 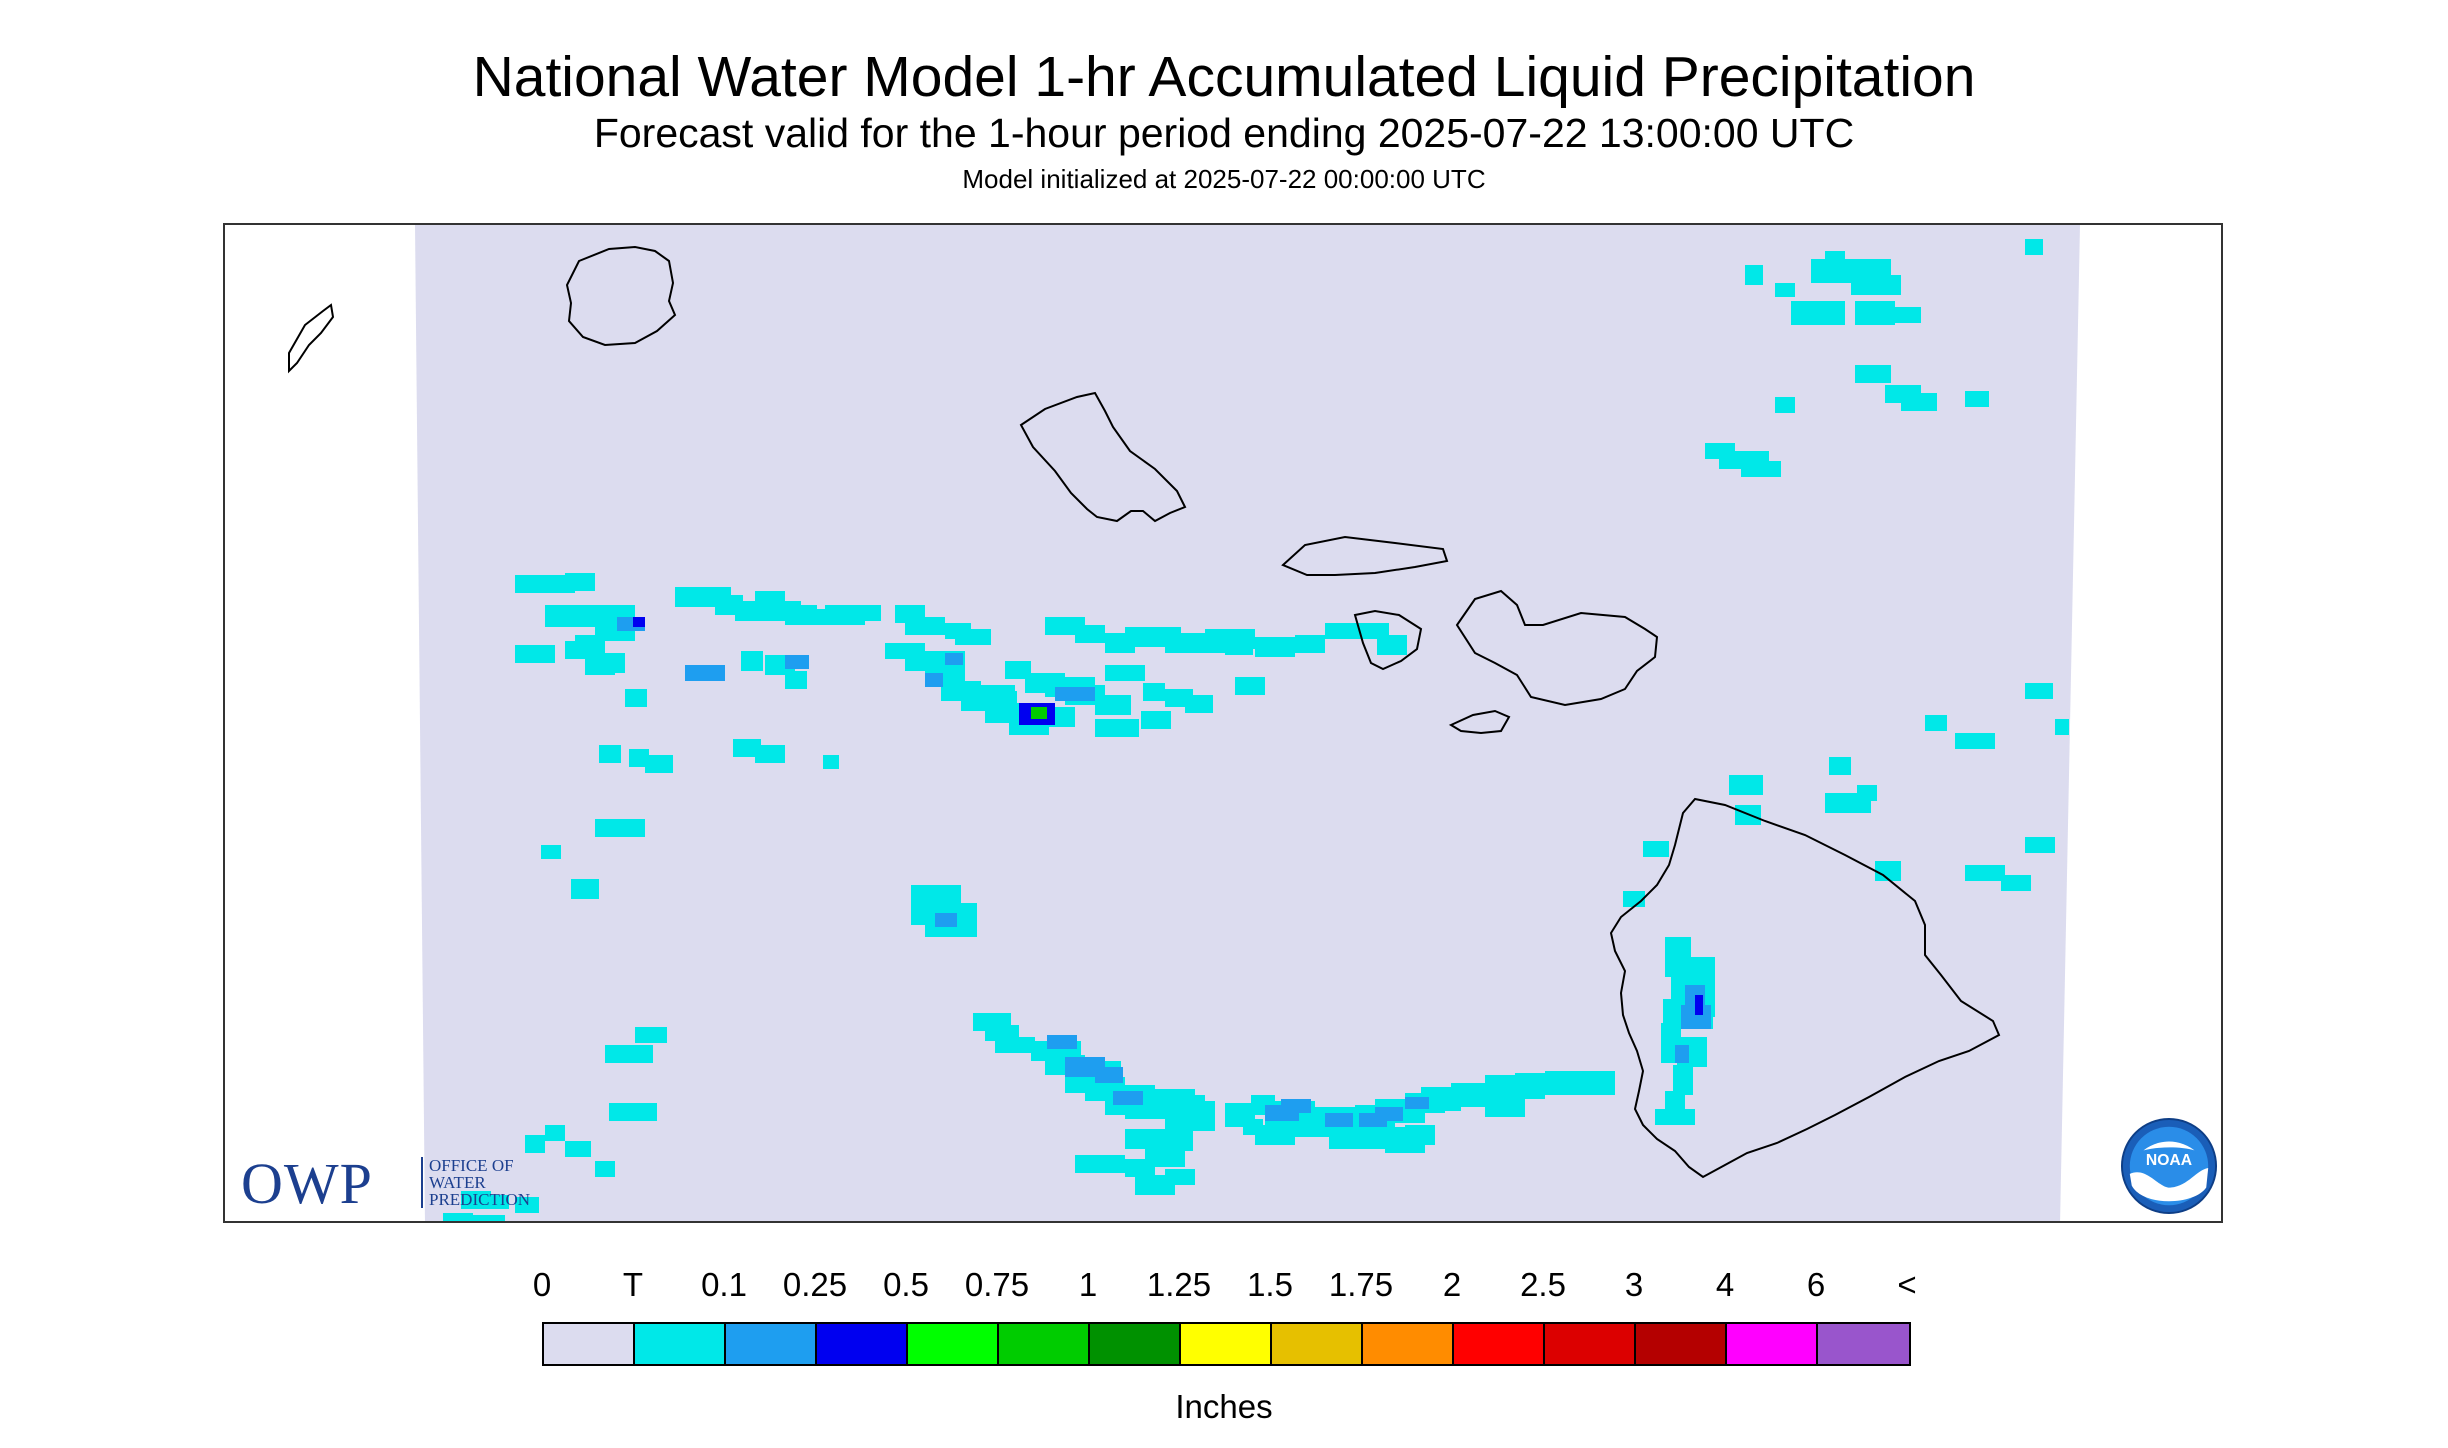 What do you see at coordinates (401, 1185) in the screenshot?
I see `owp-logo: OWP OFFICE OF WATER PREDICTION` at bounding box center [401, 1185].